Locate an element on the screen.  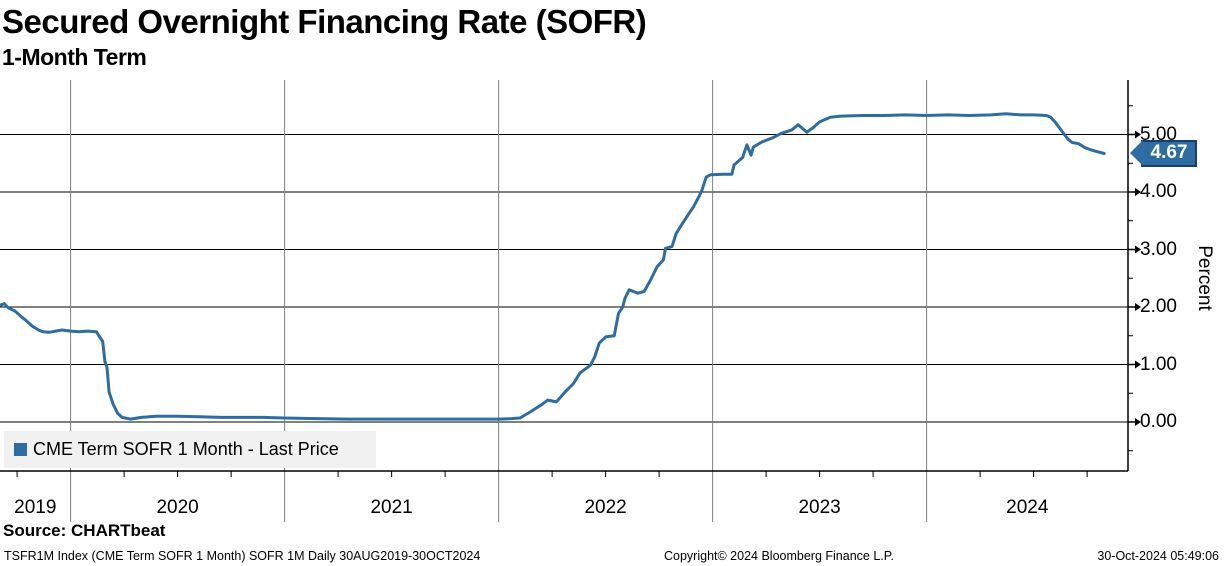
y-axis-tick-label: 4.00 is located at coordinates (1158, 191).